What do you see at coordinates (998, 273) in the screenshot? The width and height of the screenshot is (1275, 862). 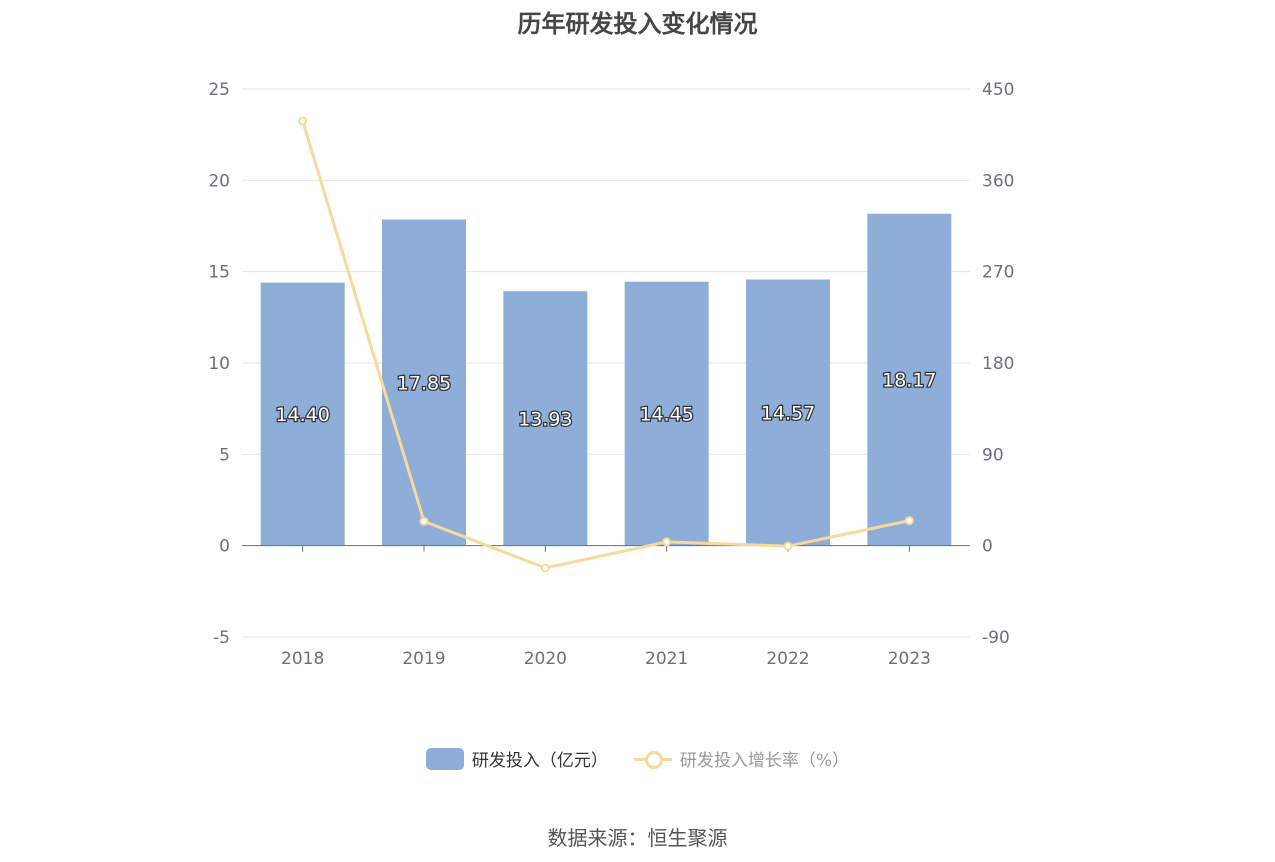 I see `y-right-tick-label: 270` at bounding box center [998, 273].